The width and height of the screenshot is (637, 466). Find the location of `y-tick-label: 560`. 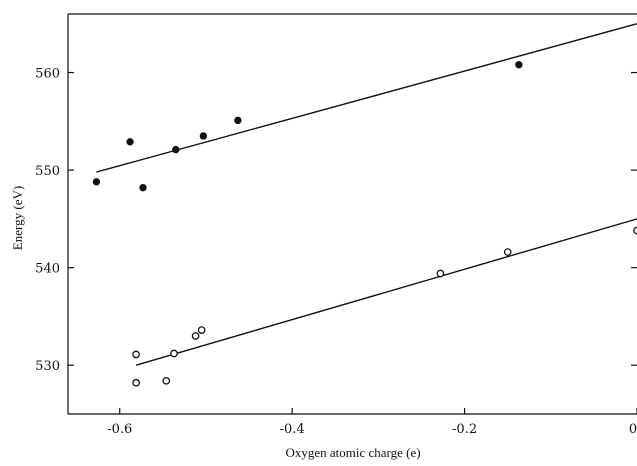

y-tick-label: 560 is located at coordinates (47, 74).